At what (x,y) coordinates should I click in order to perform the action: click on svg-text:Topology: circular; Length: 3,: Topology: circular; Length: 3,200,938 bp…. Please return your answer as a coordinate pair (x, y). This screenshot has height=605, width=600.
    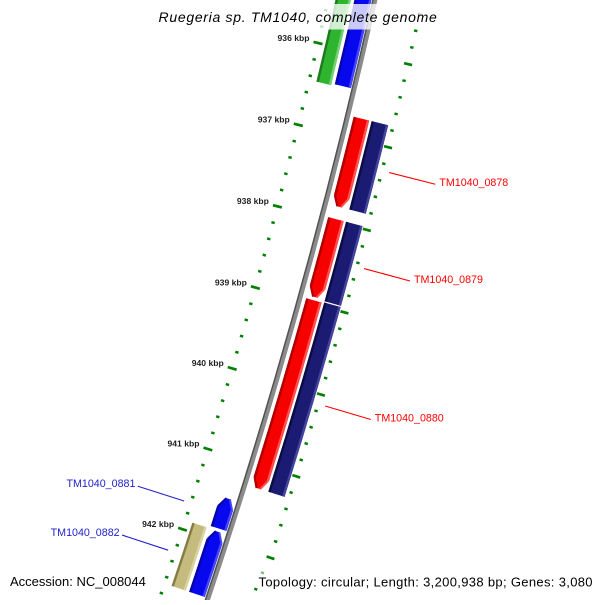
    Looking at the image, I should click on (426, 582).